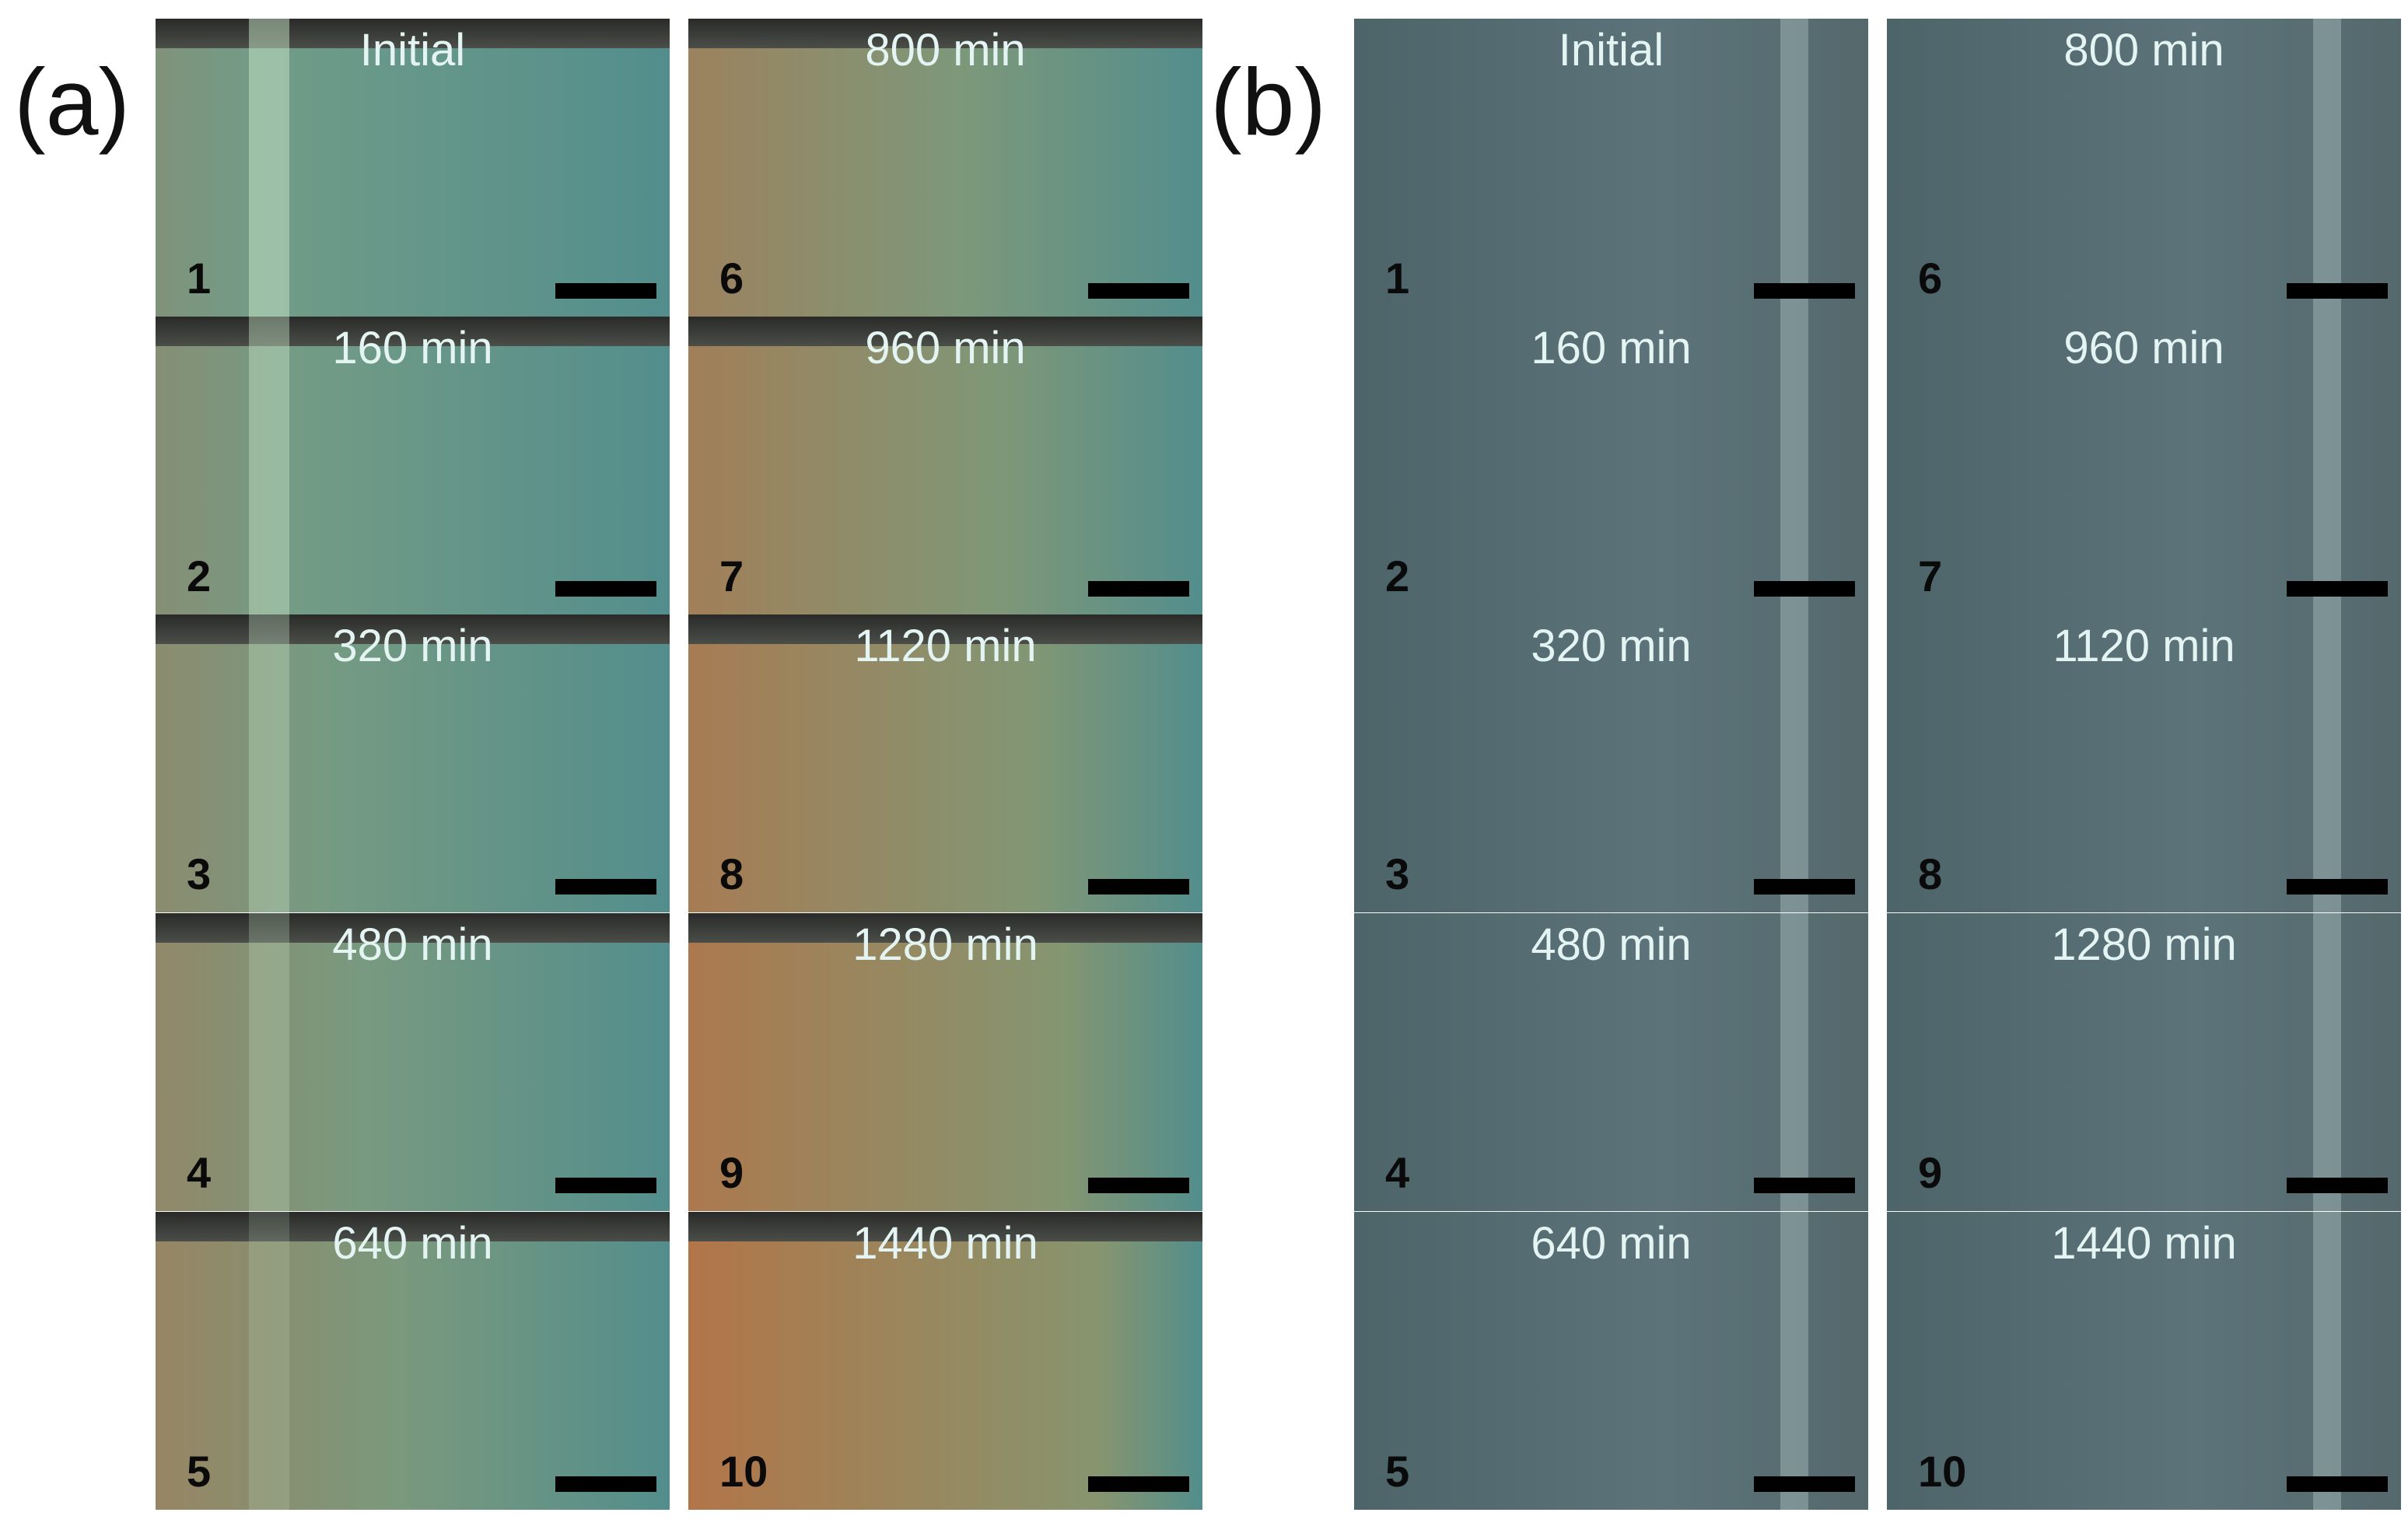 Image resolution: width=2408 pixels, height=1537 pixels. I want to click on photo-frame: 800 min 6, so click(2144, 168).